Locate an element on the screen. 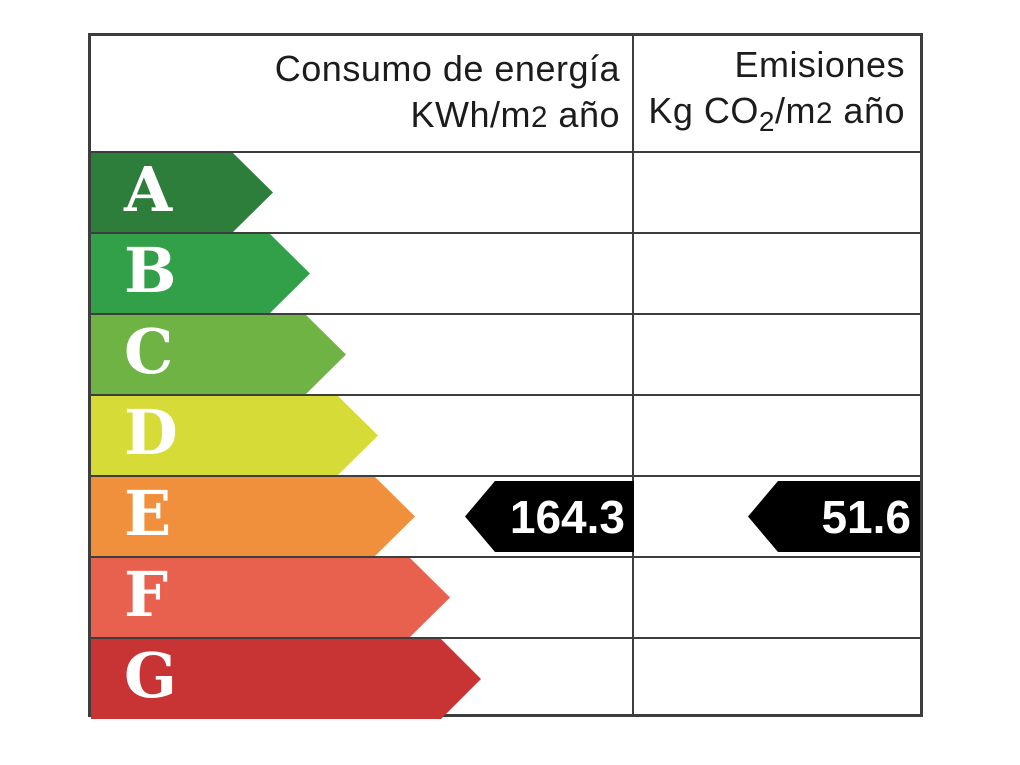  consumption-header-unit: KWh/m2 año is located at coordinates (515, 114).